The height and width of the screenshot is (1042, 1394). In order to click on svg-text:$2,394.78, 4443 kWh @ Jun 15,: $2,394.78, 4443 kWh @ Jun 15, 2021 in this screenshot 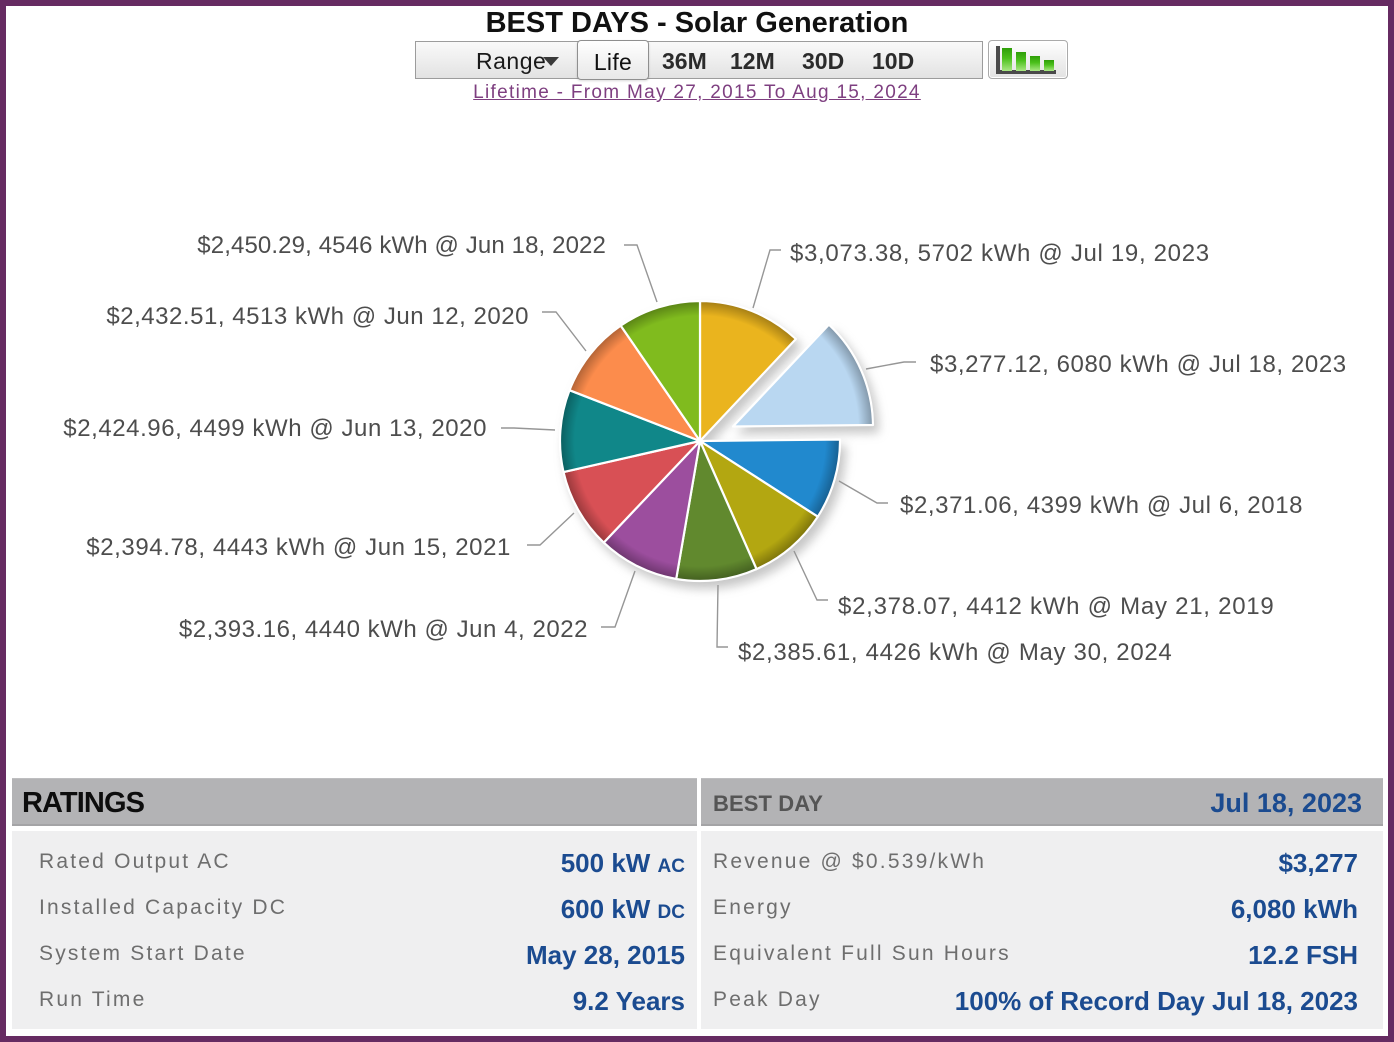, I will do `click(298, 547)`.